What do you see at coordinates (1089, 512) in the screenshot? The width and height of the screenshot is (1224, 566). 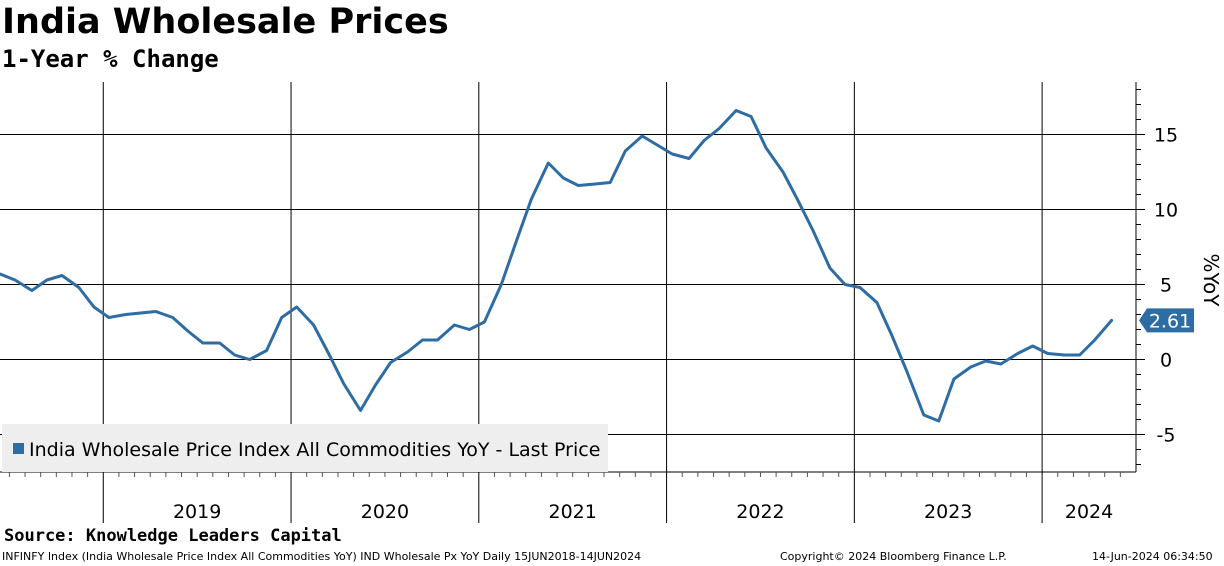 I see `x-year-label: 2024` at bounding box center [1089, 512].